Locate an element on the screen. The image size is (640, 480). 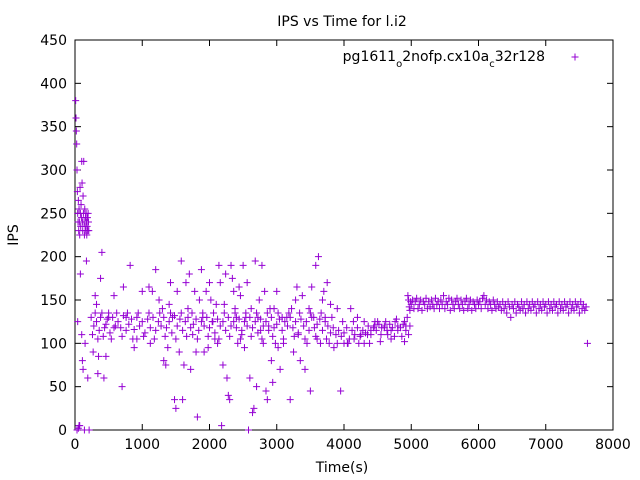
legend-marker is located at coordinates (575, 57).